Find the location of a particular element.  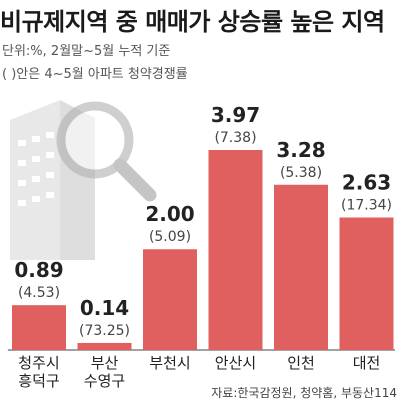

bar-value-label: 2.63 is located at coordinates (366, 183).